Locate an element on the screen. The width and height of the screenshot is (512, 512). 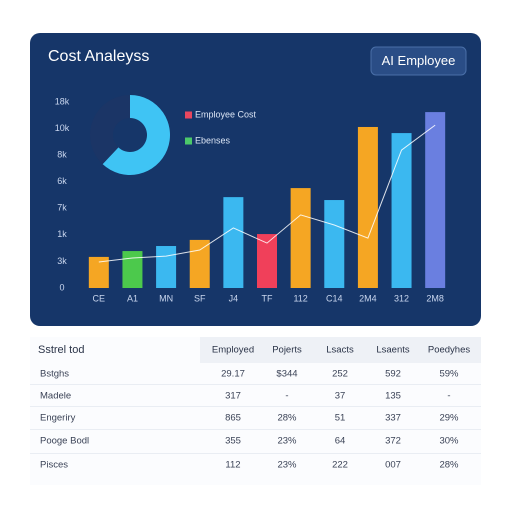
badge: AI Employee is located at coordinates (419, 60).